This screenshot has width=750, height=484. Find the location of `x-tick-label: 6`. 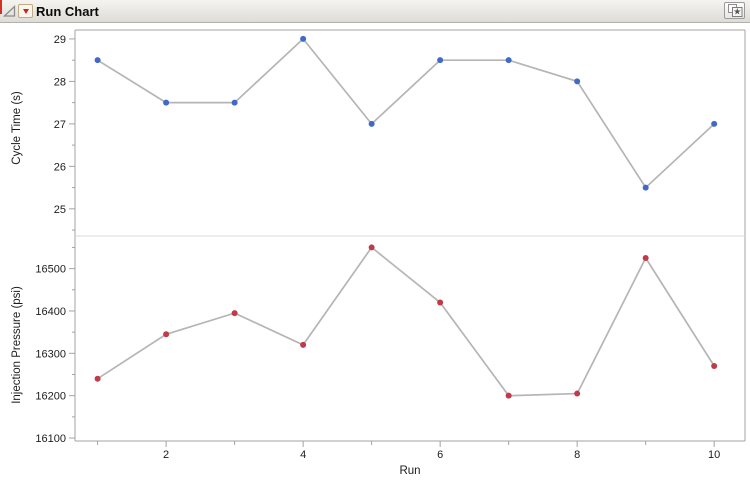

x-tick-label: 6 is located at coordinates (440, 455).